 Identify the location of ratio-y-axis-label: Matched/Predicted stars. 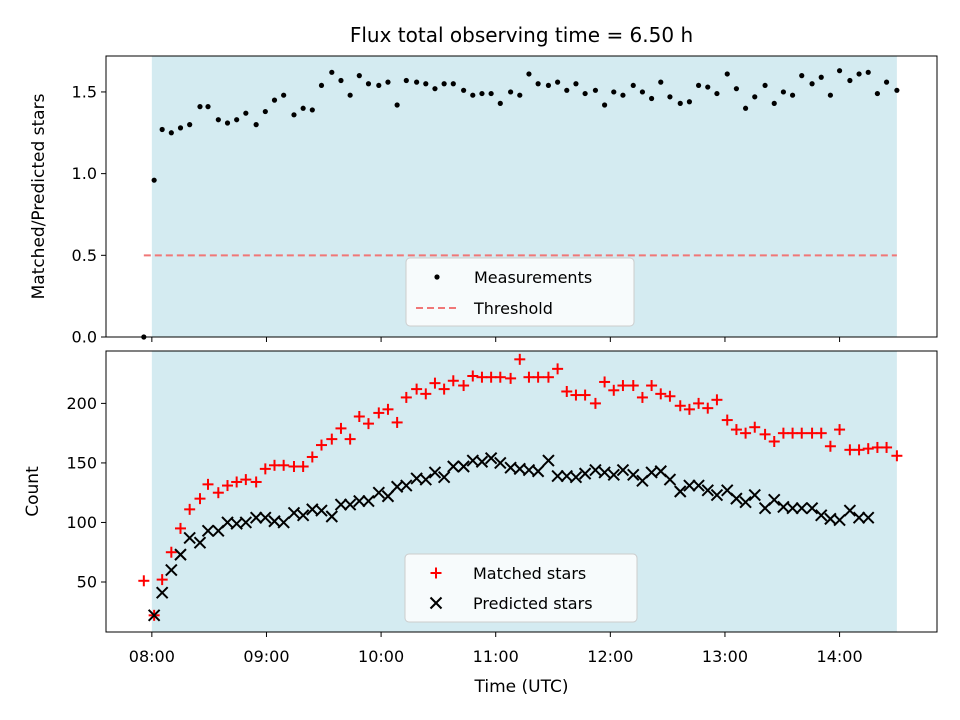
(39, 196).